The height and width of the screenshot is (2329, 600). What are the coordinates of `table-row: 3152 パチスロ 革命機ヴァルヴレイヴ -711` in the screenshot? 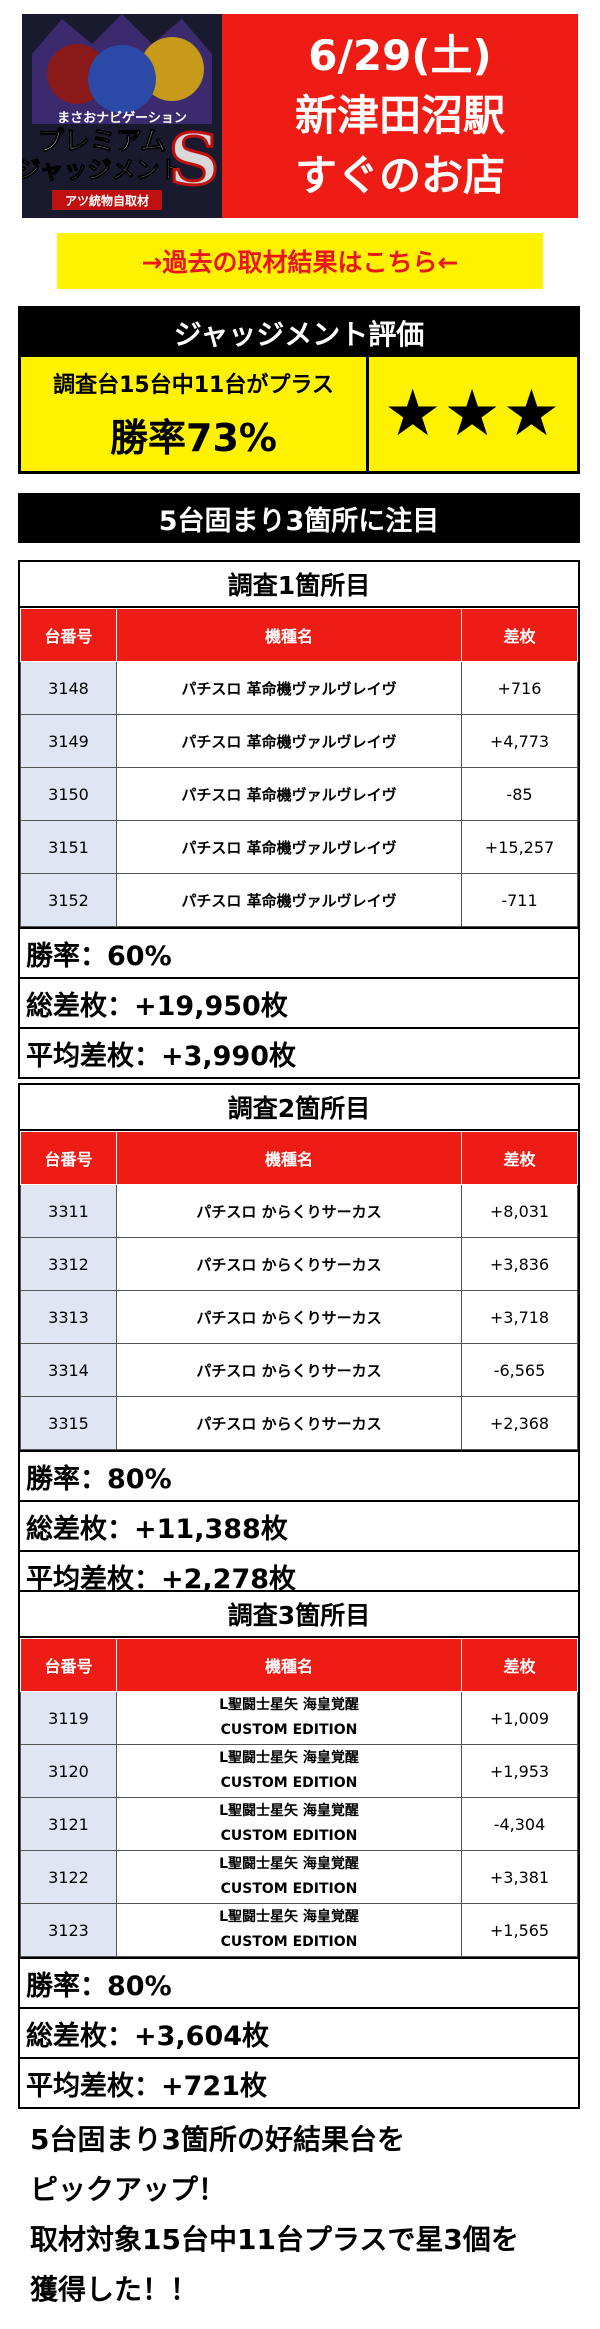 It's located at (299, 900).